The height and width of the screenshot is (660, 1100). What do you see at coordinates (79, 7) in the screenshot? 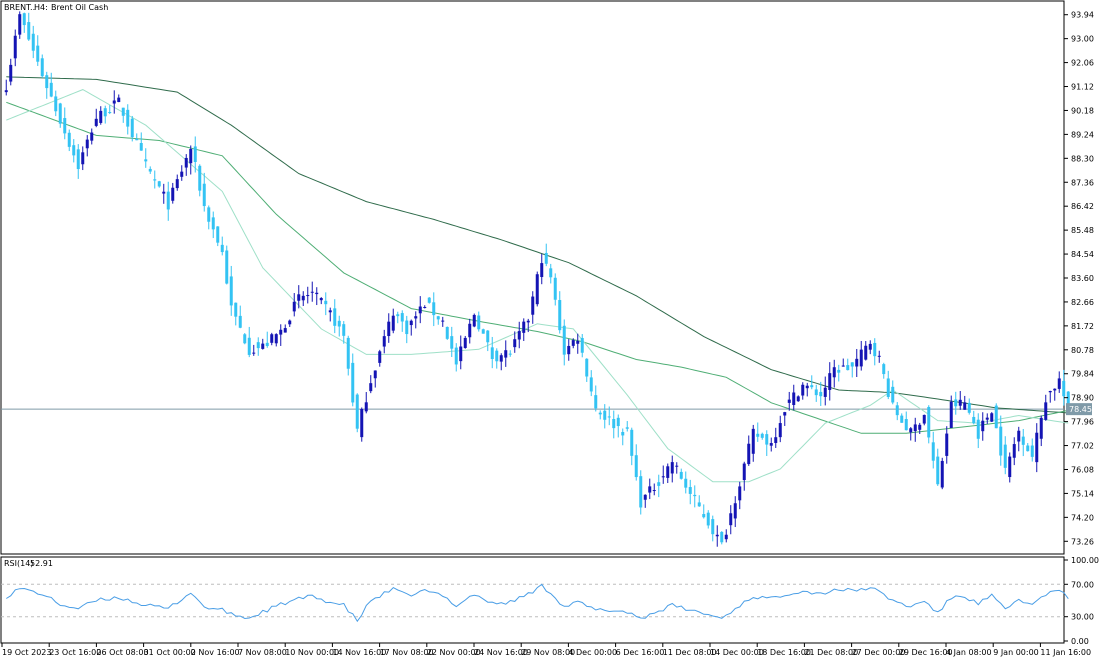
I see `chart-instrument: Brent Oil Cash` at bounding box center [79, 7].